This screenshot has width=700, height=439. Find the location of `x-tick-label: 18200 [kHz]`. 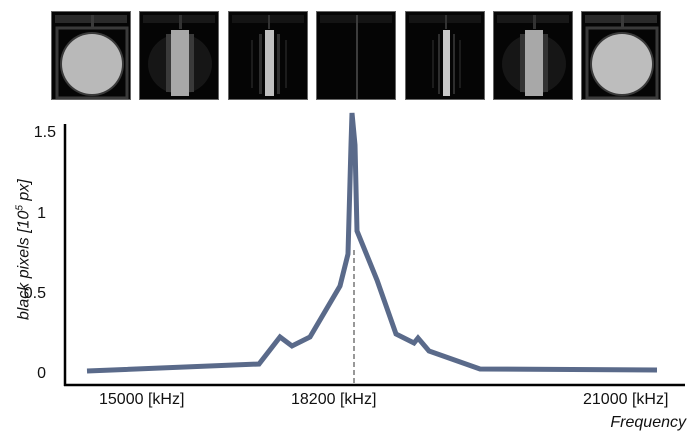

x-tick-label: 18200 [kHz] is located at coordinates (334, 399).